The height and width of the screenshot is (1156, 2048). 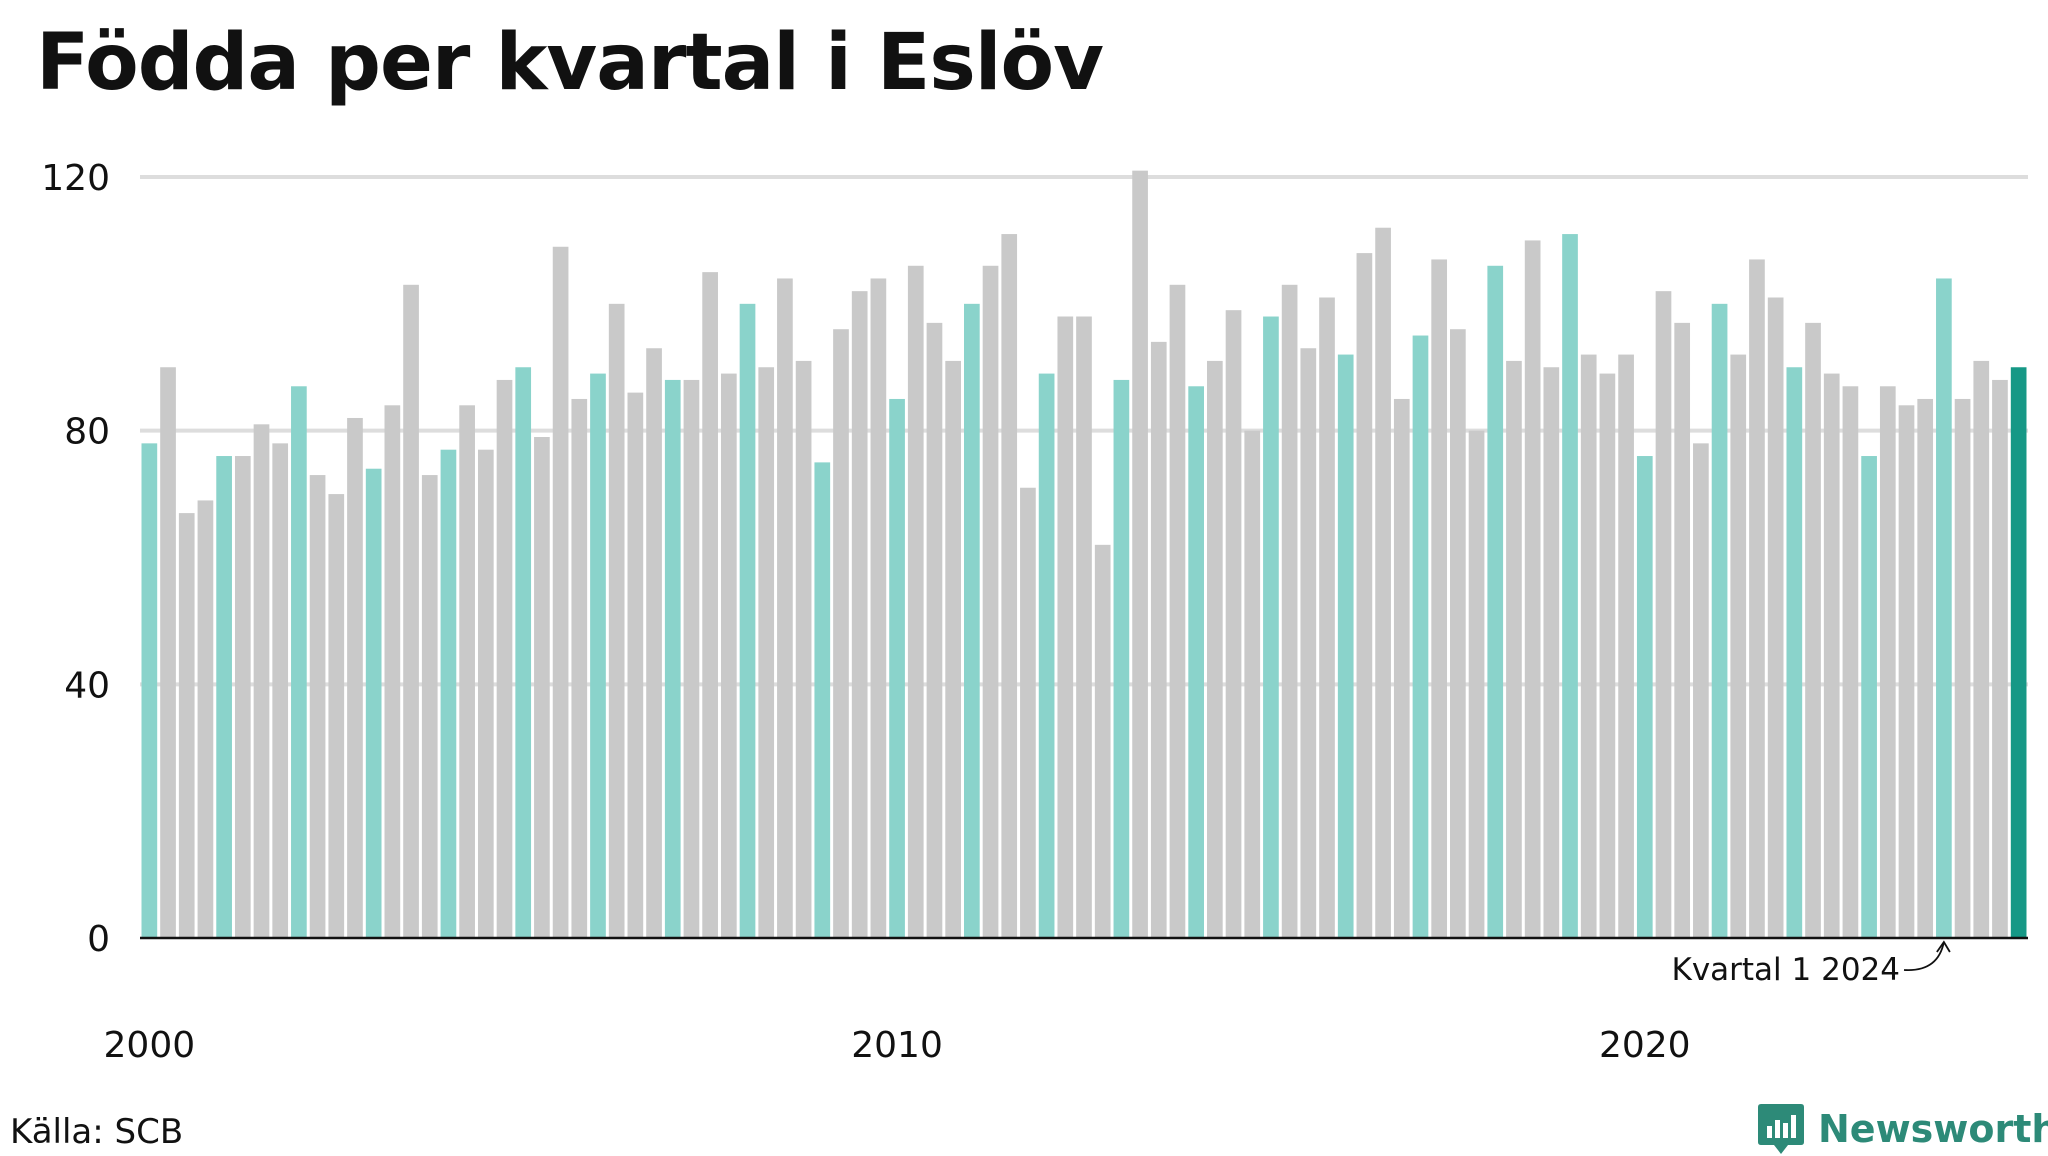 I want to click on y-tick-label: 0, so click(x=98, y=939).